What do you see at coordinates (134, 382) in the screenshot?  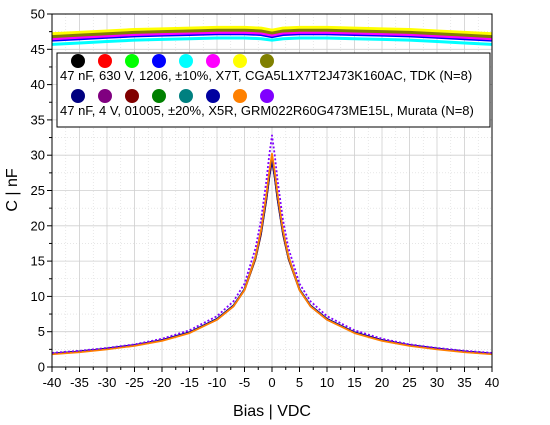 I see `x-tick-label: -25` at bounding box center [134, 382].